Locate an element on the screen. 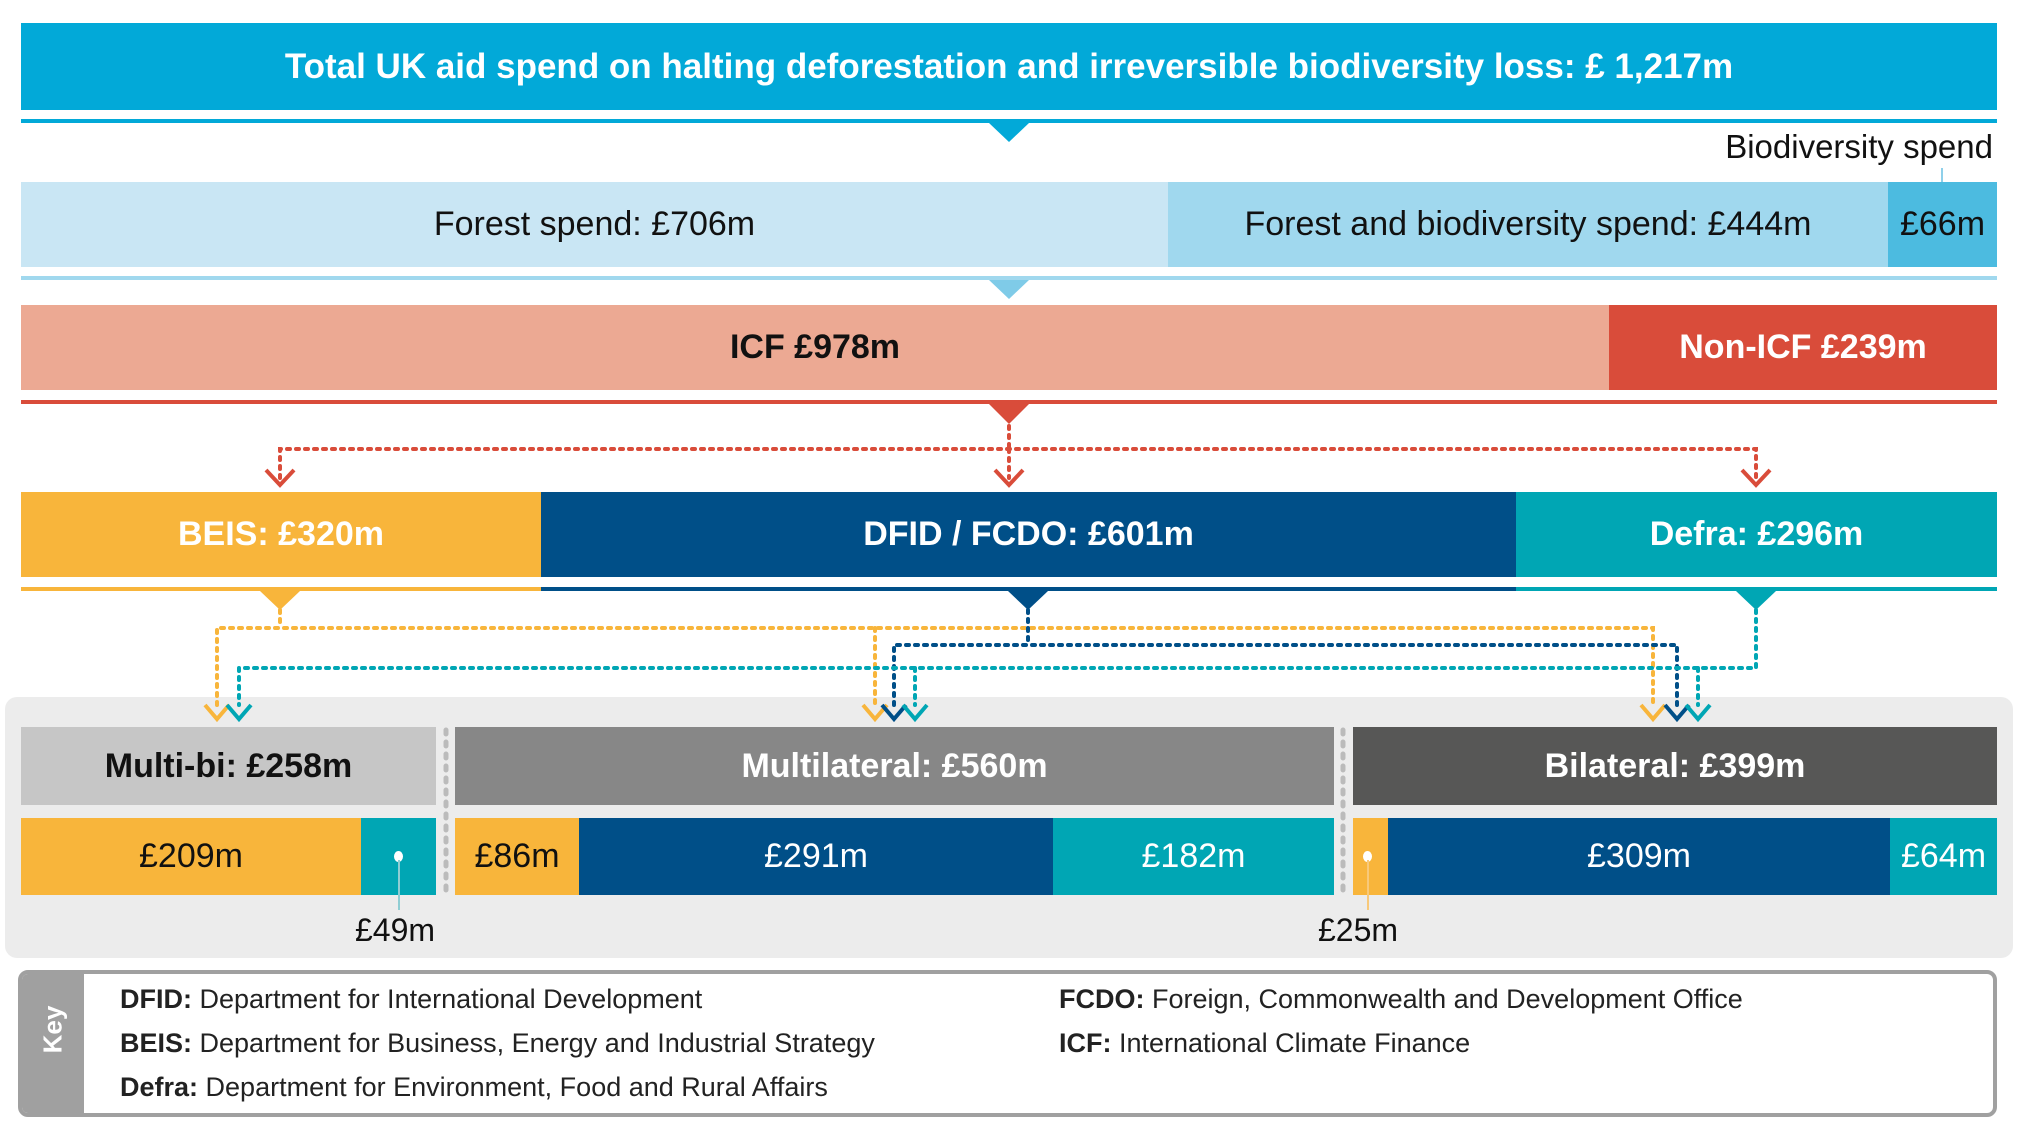 Image resolution: width=2018 pixels, height=1146 pixels. key-term: BEIS: is located at coordinates (156, 1043).